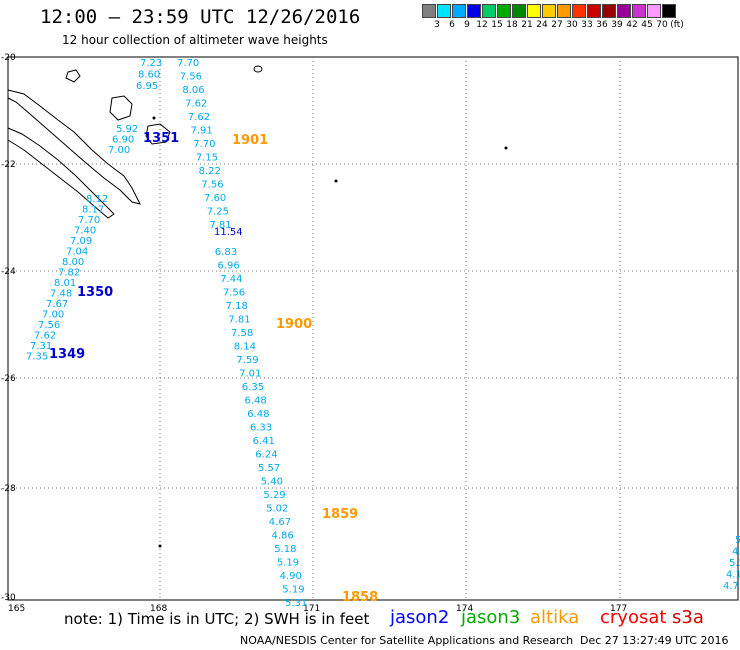 Image resolution: width=740 pixels, height=650 pixels. Describe the element at coordinates (202, 131) in the screenshot. I see `swh-value: 7.91` at that location.